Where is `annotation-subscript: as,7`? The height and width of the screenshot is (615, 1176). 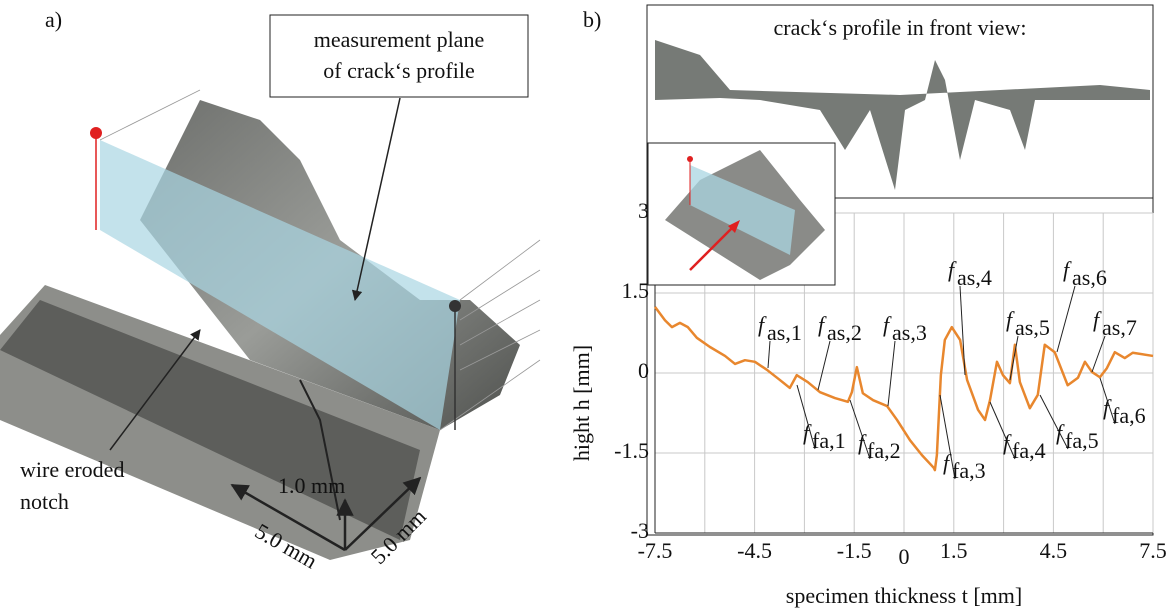 annotation-subscript: as,7 is located at coordinates (1119, 327).